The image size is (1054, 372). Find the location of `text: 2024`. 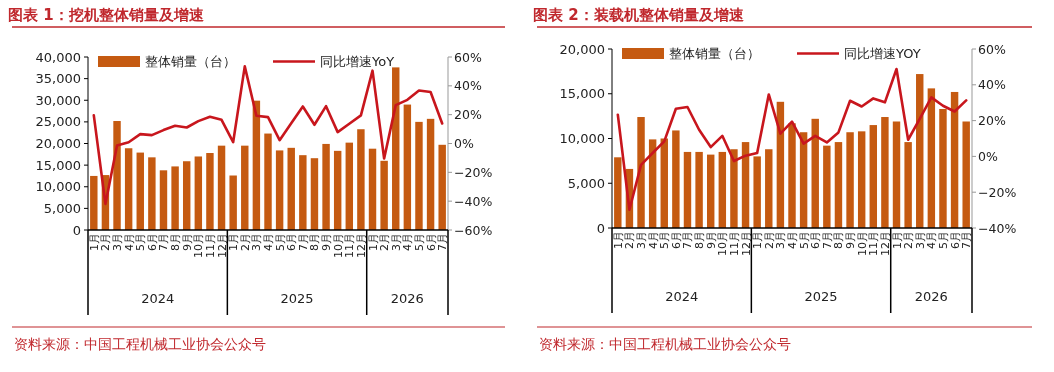

text: 2024 is located at coordinates (682, 296).